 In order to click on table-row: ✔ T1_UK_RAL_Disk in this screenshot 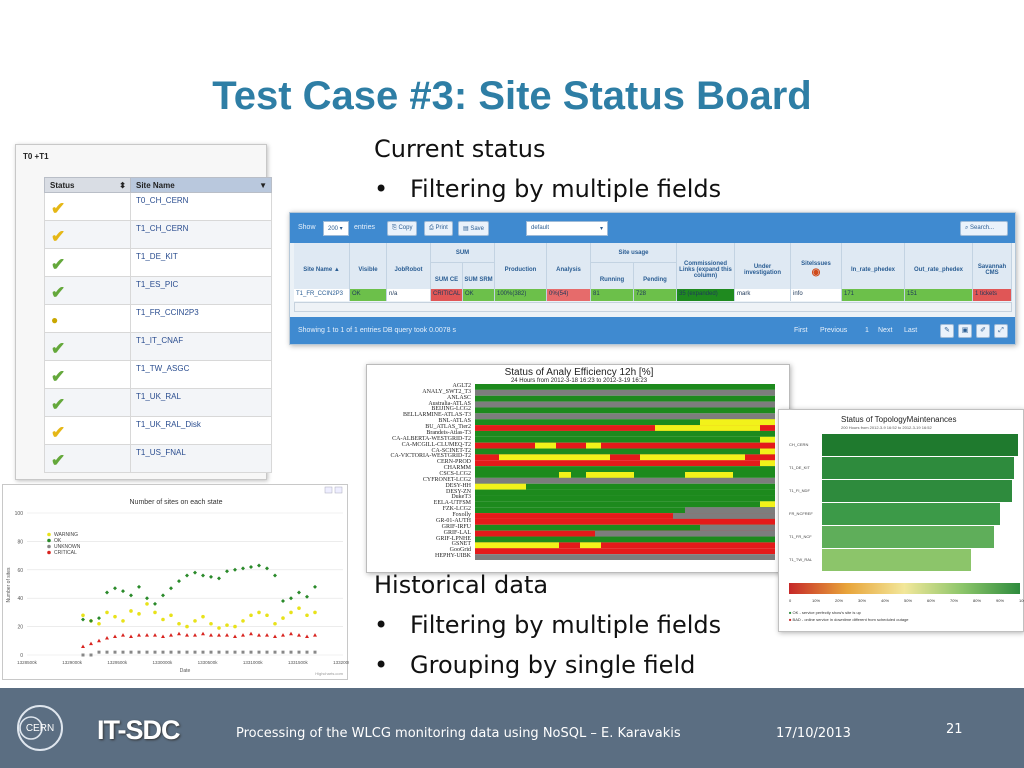, I will do `click(158, 430)`.